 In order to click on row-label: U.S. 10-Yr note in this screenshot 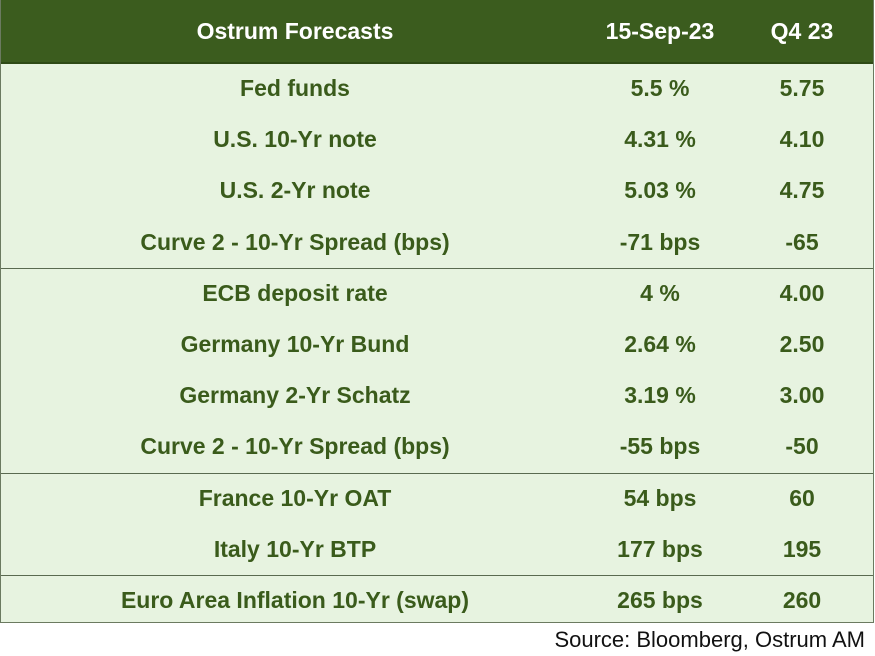, I will do `click(295, 139)`.